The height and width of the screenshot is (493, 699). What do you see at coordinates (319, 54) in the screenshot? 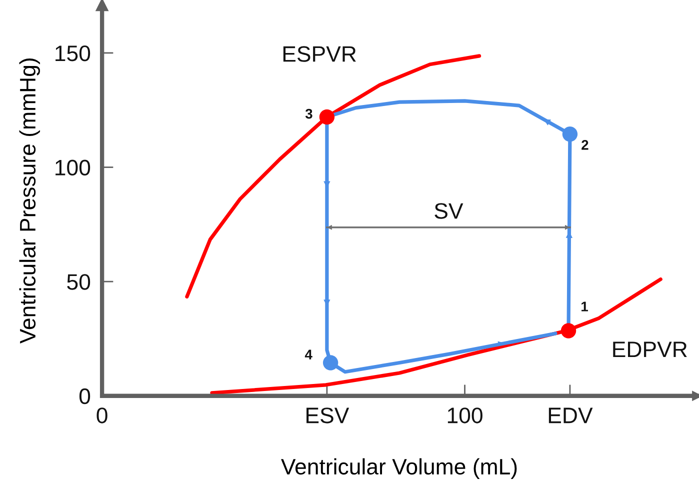
I see `series-label: ESPVR` at bounding box center [319, 54].